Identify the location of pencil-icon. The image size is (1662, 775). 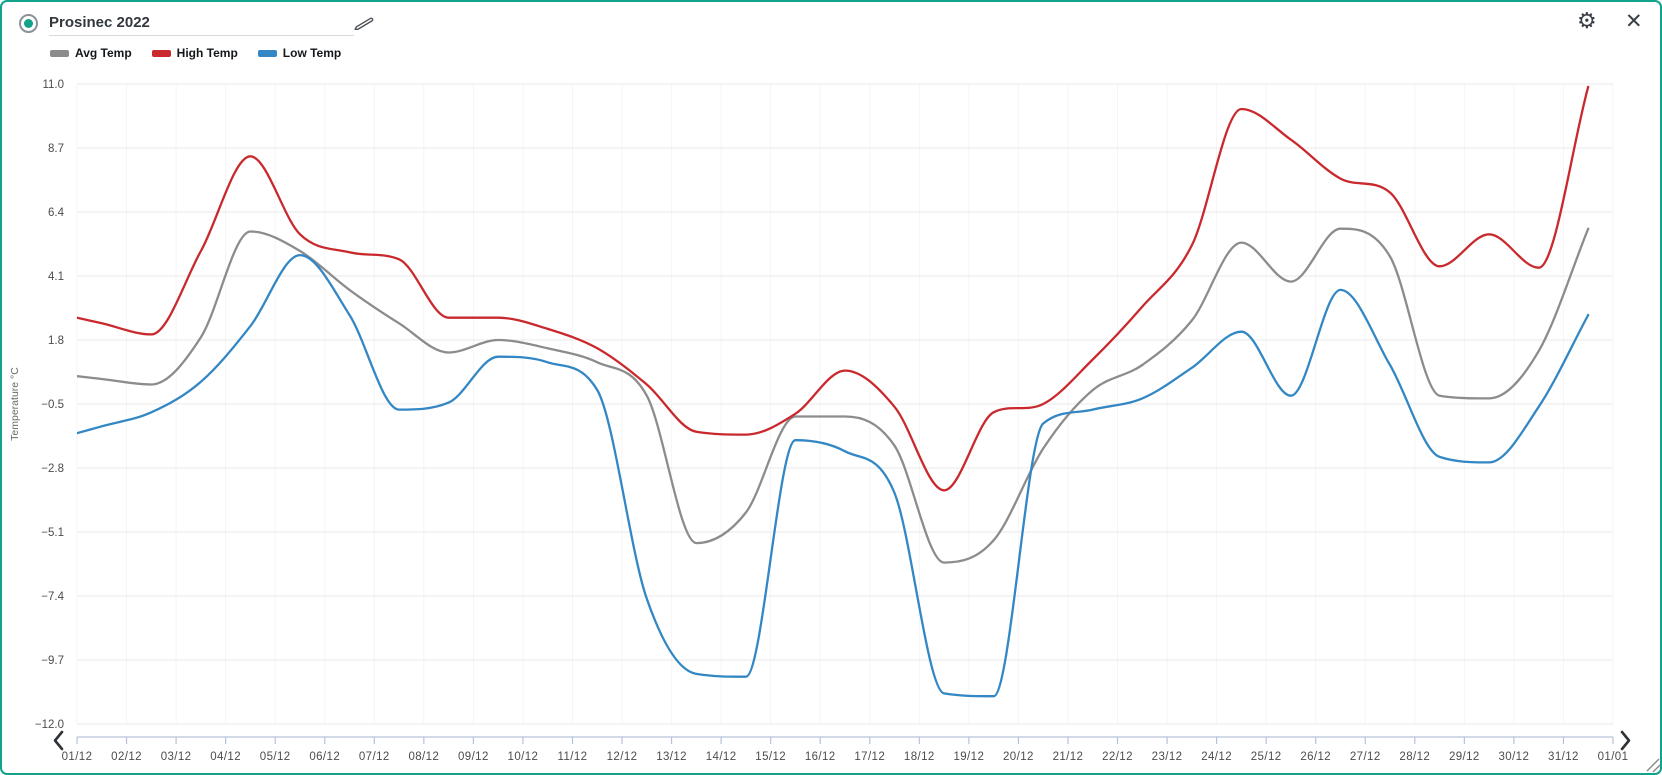
(364, 24).